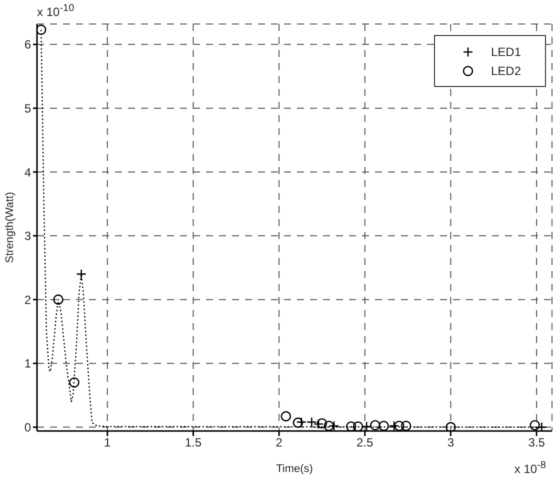 This screenshot has height=480, width=557. Describe the element at coordinates (10, 228) in the screenshot. I see `y-axis-title: Strength(Watt)` at that location.